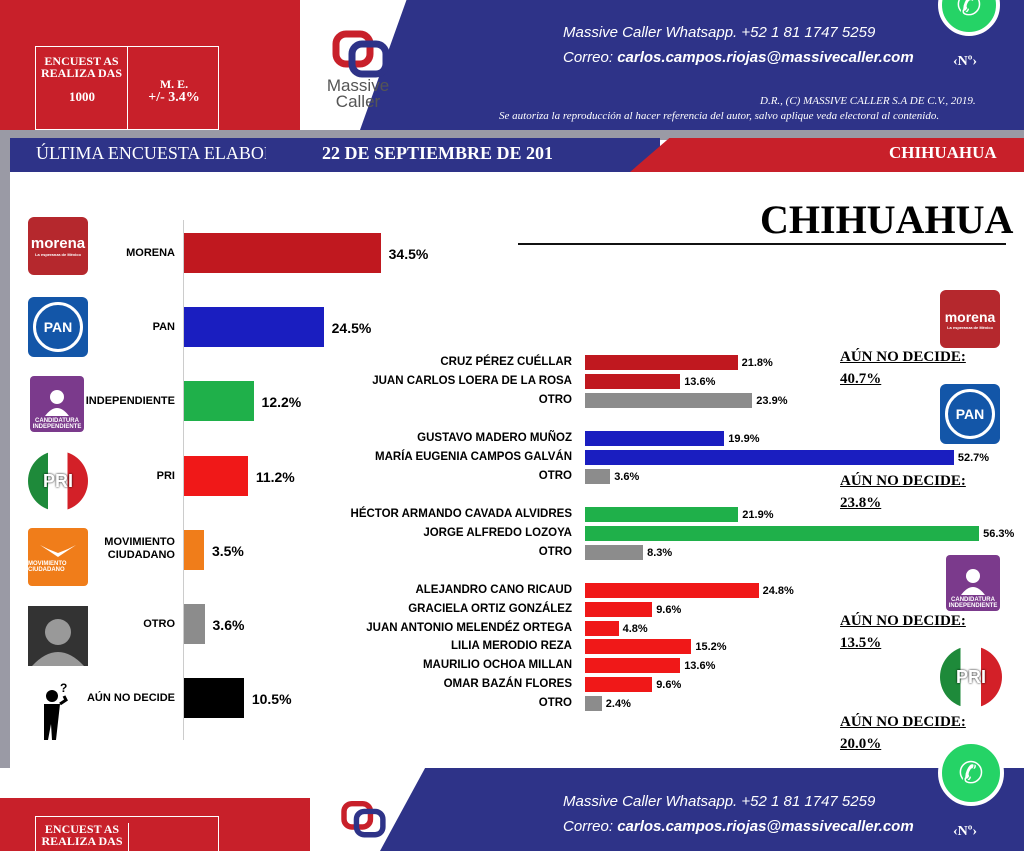 The height and width of the screenshot is (863, 1024). I want to click on candidate-label: JORGE ALFREDO LOZOYA, so click(497, 532).